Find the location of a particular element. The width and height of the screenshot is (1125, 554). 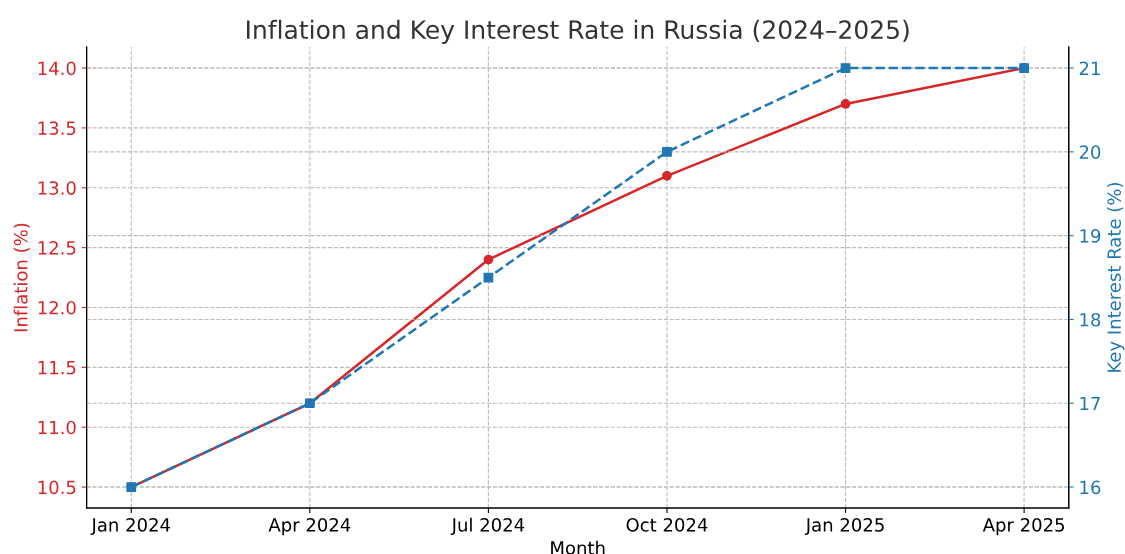

x-tick-label: Jan 2025 is located at coordinates (844, 527).